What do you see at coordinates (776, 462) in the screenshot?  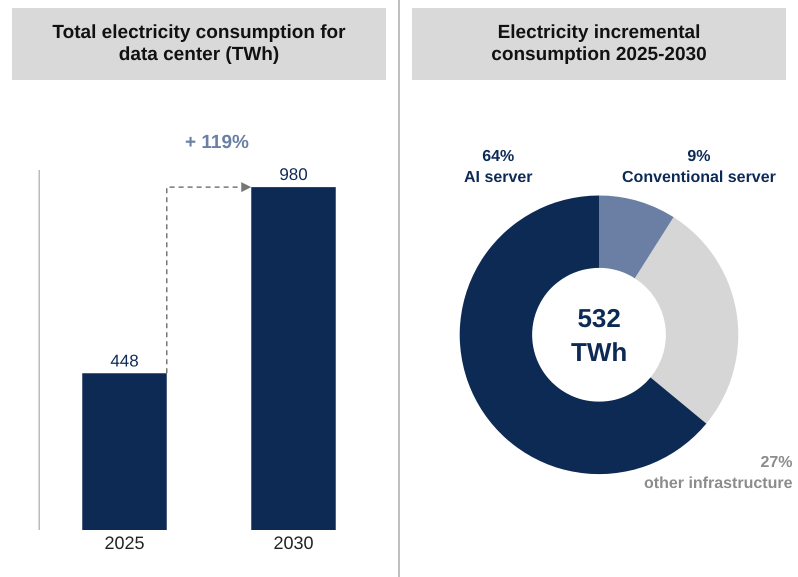 I see `data-label: 27%` at bounding box center [776, 462].